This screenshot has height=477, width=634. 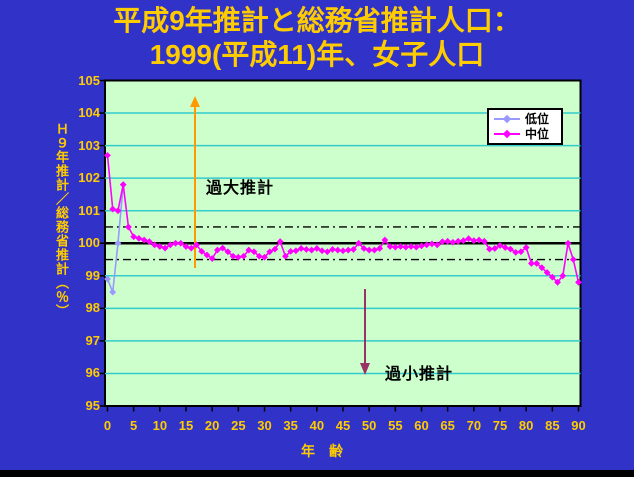 I want to click on series-low-marker, so click(x=107, y=279).